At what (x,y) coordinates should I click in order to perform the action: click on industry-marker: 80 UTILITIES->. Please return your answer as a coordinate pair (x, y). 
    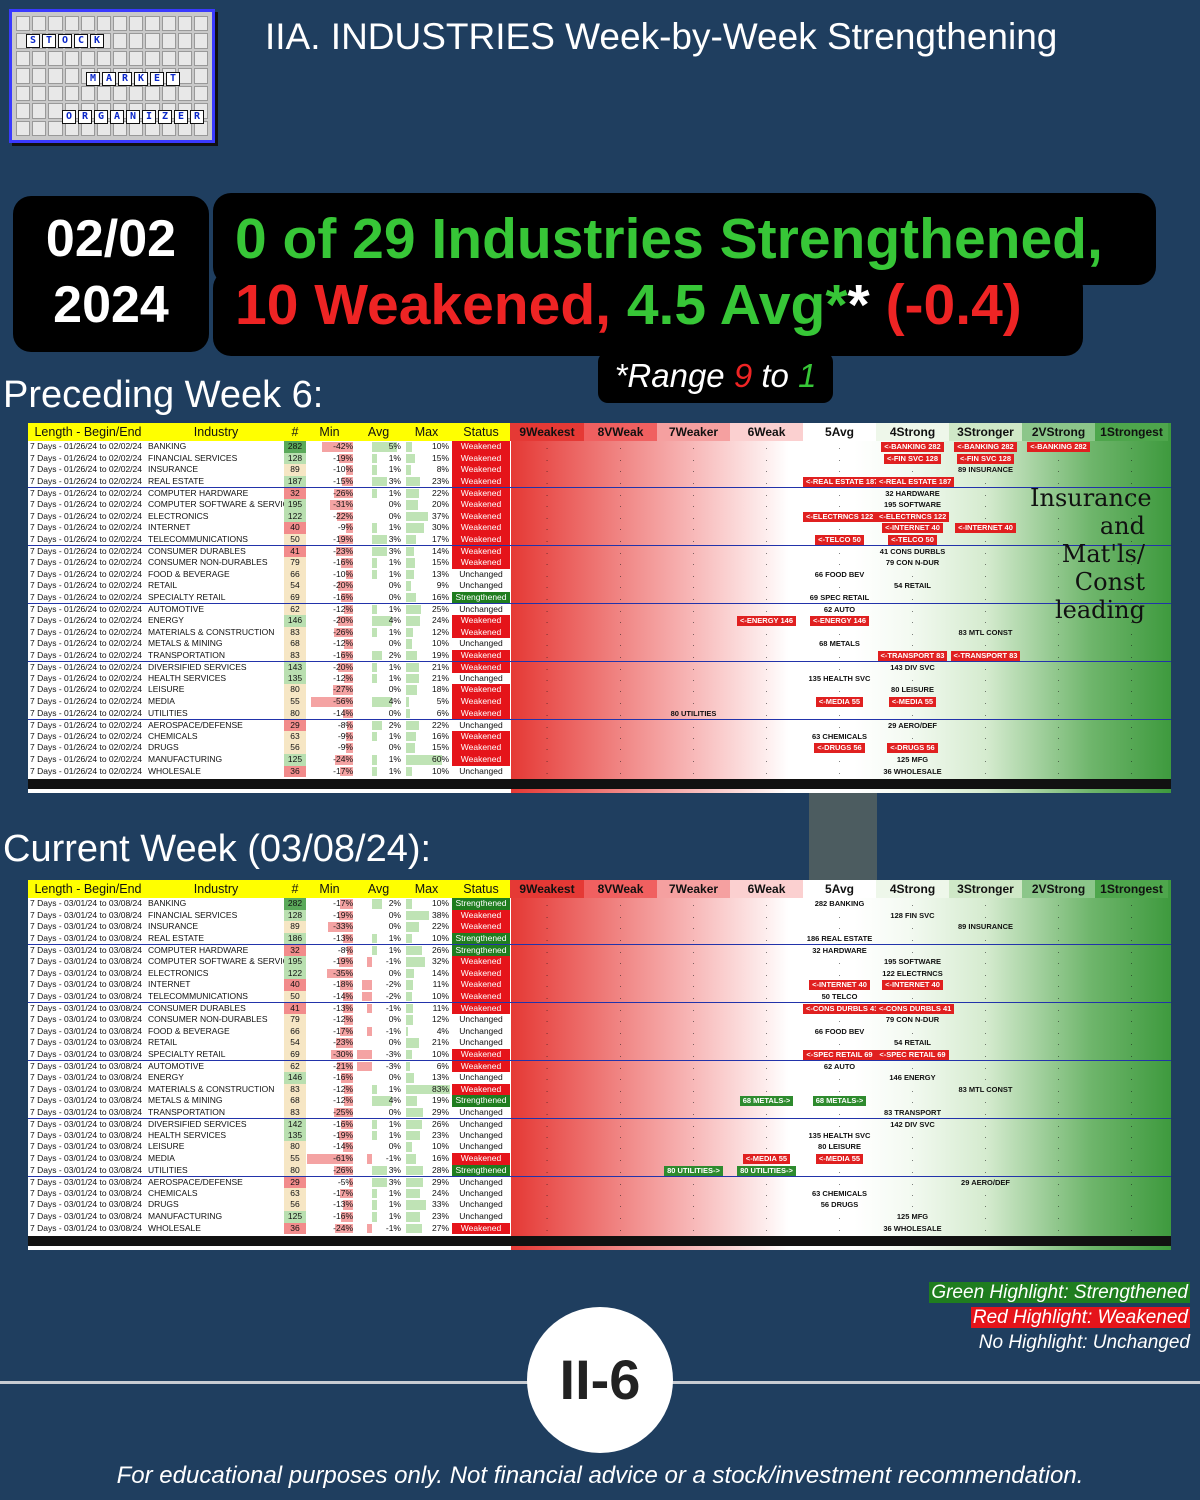
    Looking at the image, I should click on (766, 1170).